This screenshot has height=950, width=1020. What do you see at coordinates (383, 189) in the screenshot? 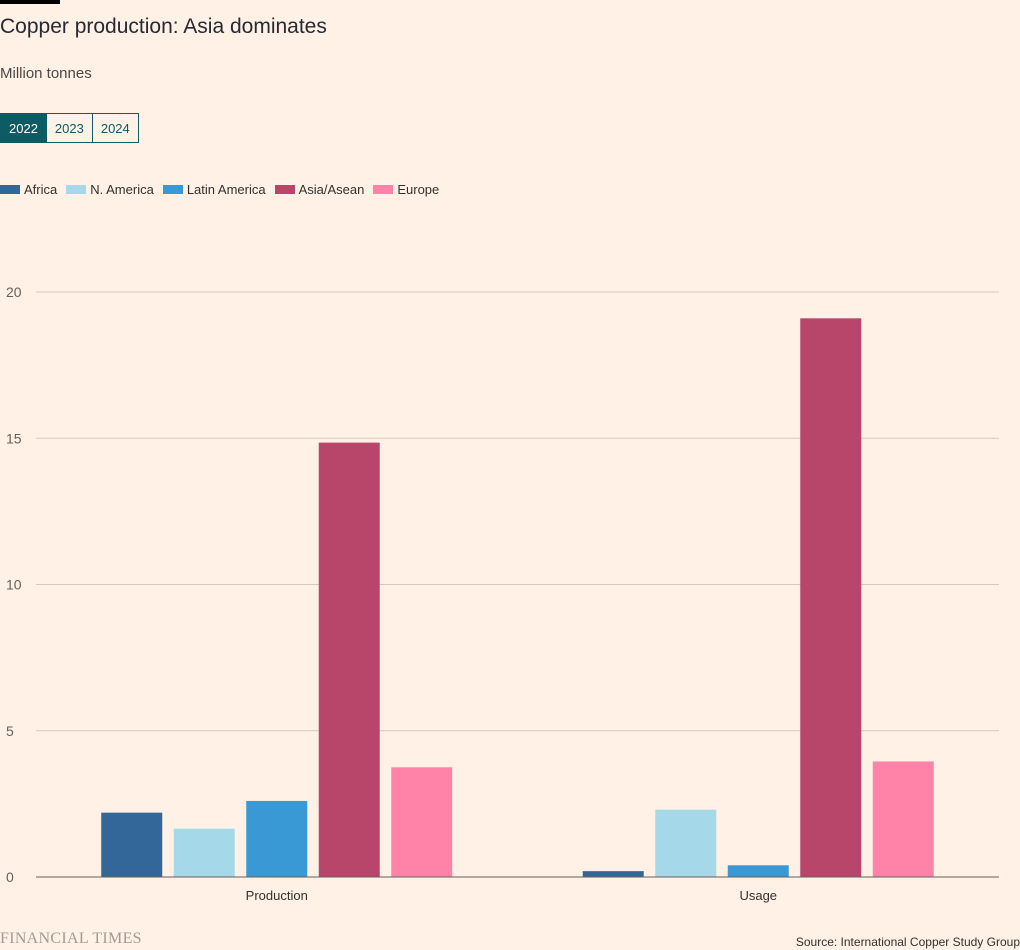
I see `legend-swatch-europe` at bounding box center [383, 189].